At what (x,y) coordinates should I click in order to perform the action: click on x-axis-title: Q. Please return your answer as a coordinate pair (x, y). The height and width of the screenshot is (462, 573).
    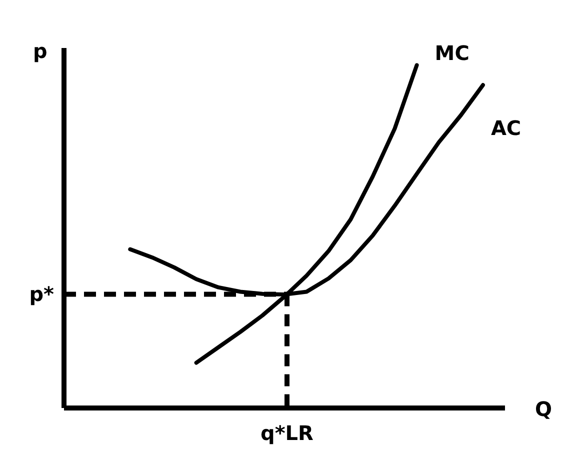
    Looking at the image, I should click on (543, 409).